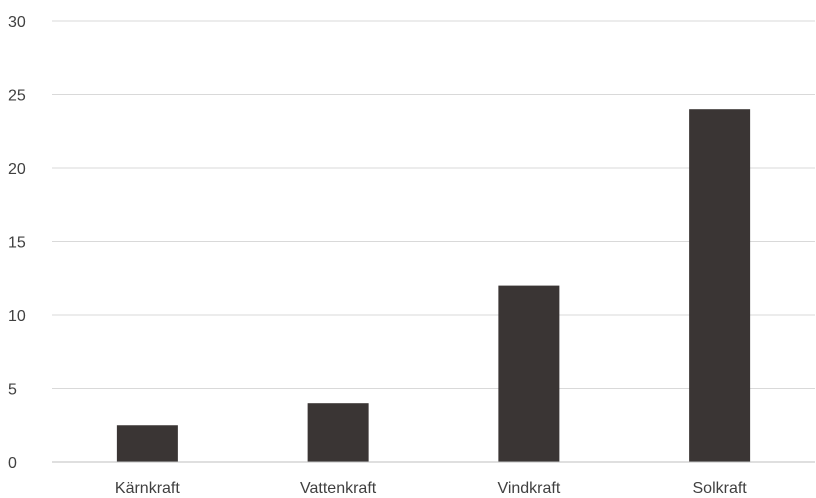 This screenshot has height=498, width=816. What do you see at coordinates (338, 432) in the screenshot?
I see `bar-vattenkraft` at bounding box center [338, 432].